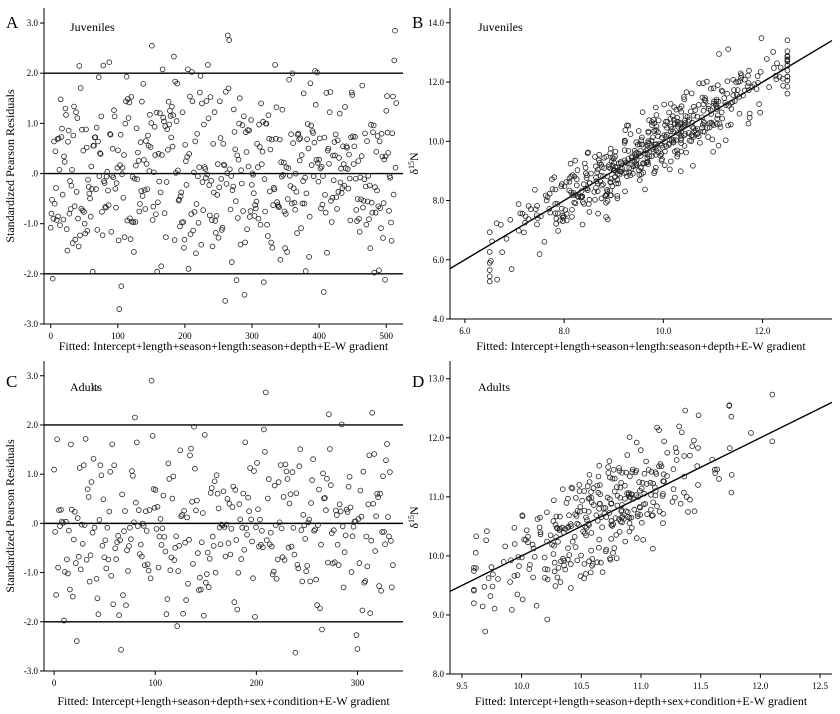 The width and height of the screenshot is (840, 714). I want to click on y-tick-label: -2.0, so click(31, 622).